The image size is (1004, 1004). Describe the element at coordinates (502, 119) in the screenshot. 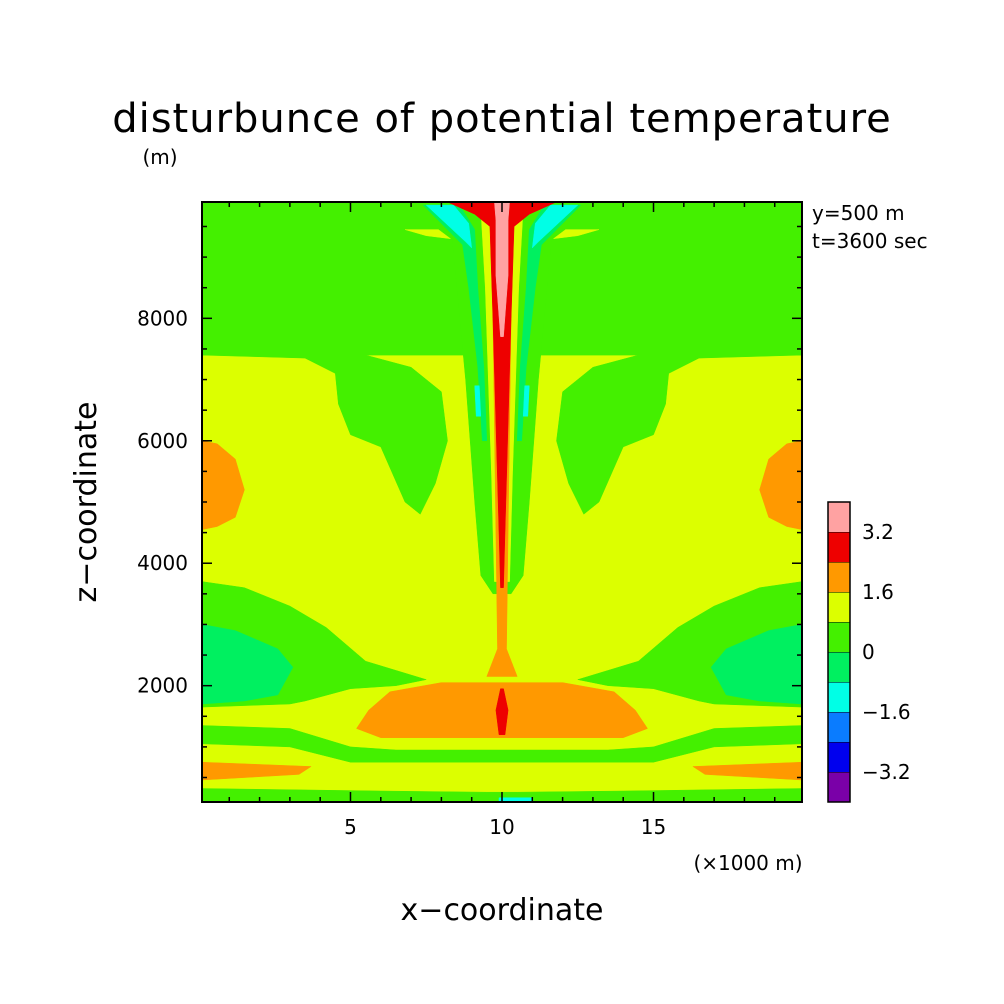

I see `chart-title: disturbunce of potential temperature` at that location.